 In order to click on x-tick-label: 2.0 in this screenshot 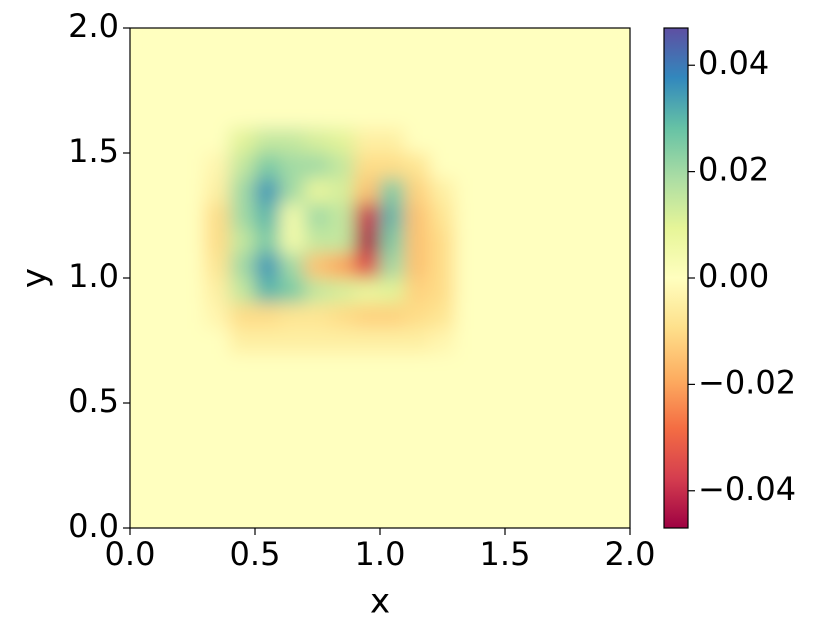, I will do `click(630, 554)`.